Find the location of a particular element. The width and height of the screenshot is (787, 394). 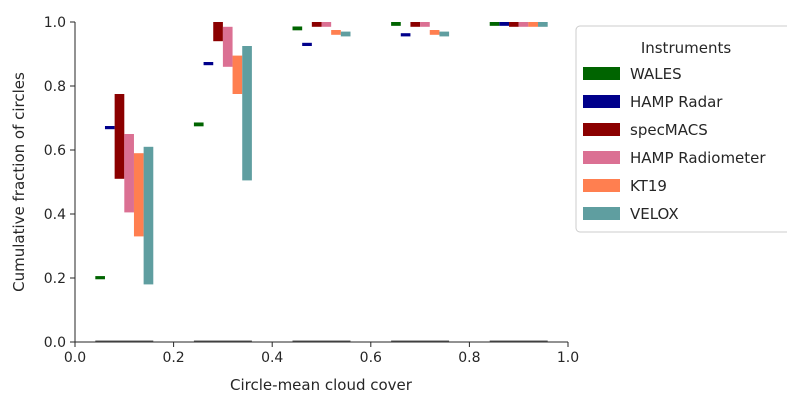

legend-label: specMACS is located at coordinates (669, 130).